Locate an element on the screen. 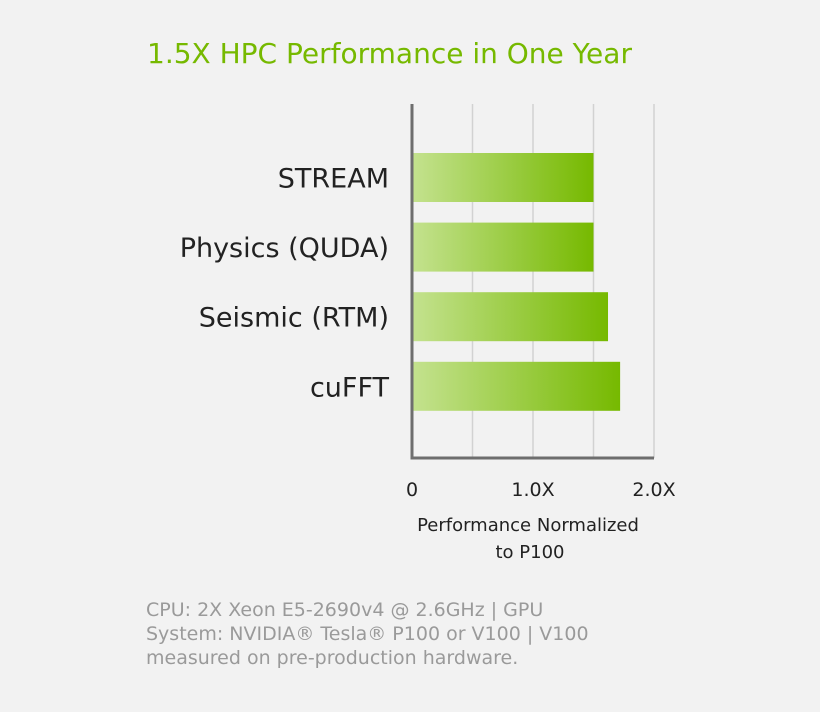 The image size is (820, 712). category-label: cuFFT is located at coordinates (350, 387).